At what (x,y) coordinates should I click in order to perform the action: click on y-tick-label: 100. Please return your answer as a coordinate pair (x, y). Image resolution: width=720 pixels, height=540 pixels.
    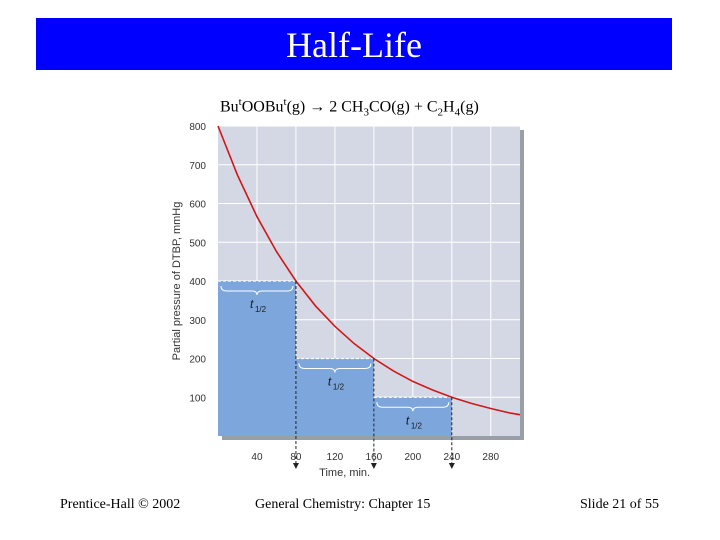
    Looking at the image, I should click on (197, 398).